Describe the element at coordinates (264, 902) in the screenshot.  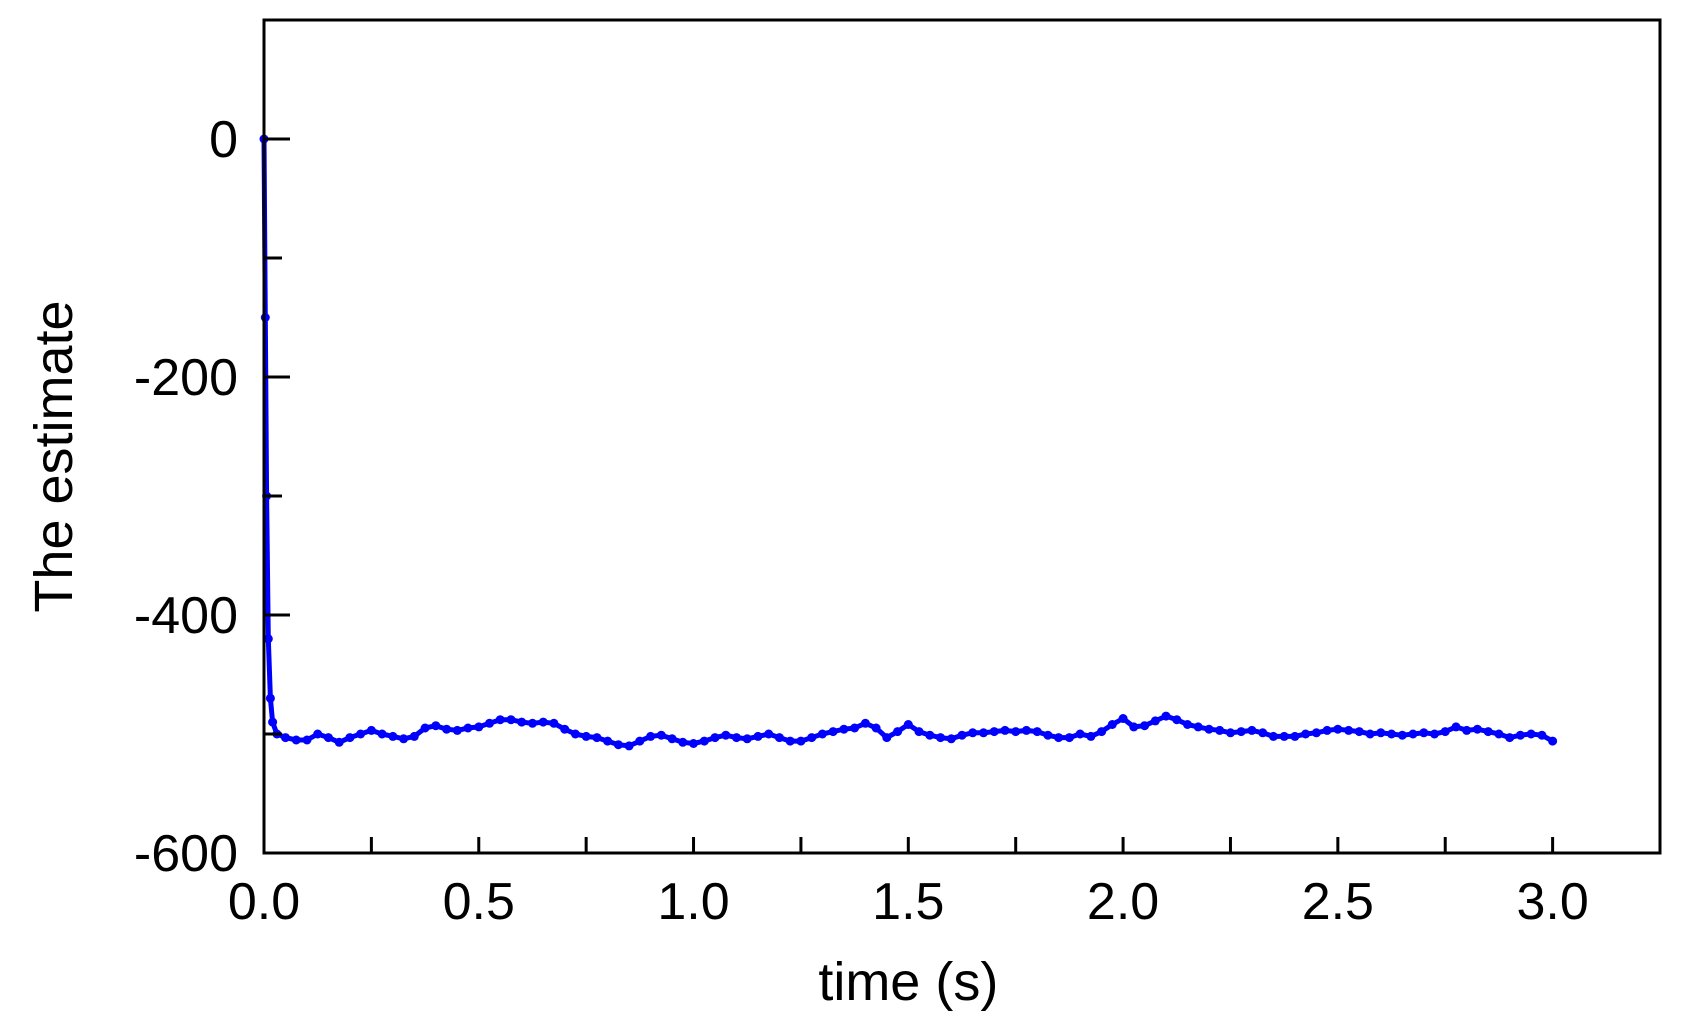
I see `x-tick-label: 0.0` at that location.